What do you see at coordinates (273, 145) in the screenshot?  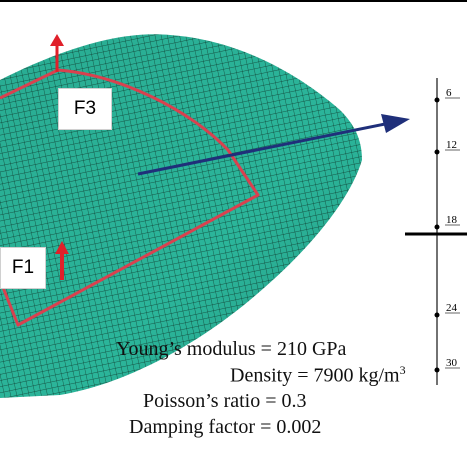 I see `pointer-arrow` at bounding box center [273, 145].